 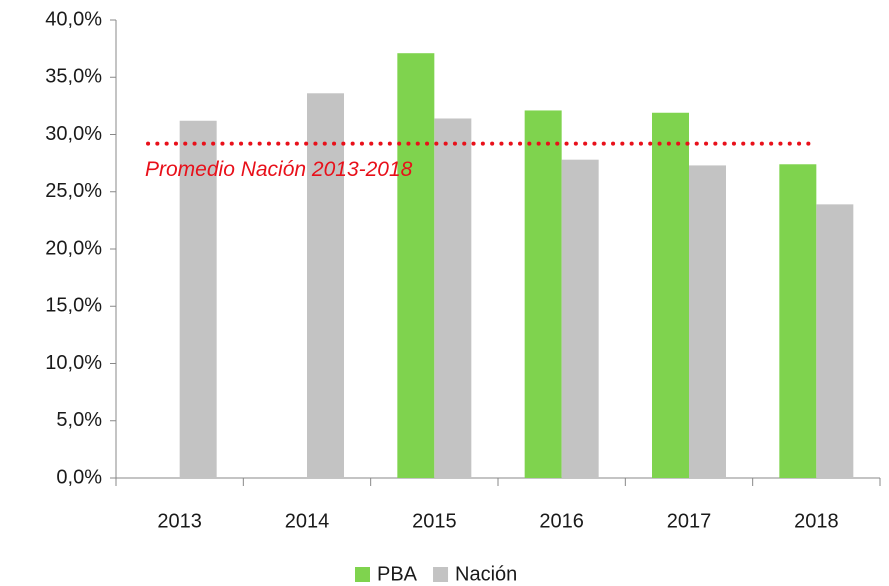 What do you see at coordinates (73, 191) in the screenshot?
I see `y-tick-label: 25,0%` at bounding box center [73, 191].